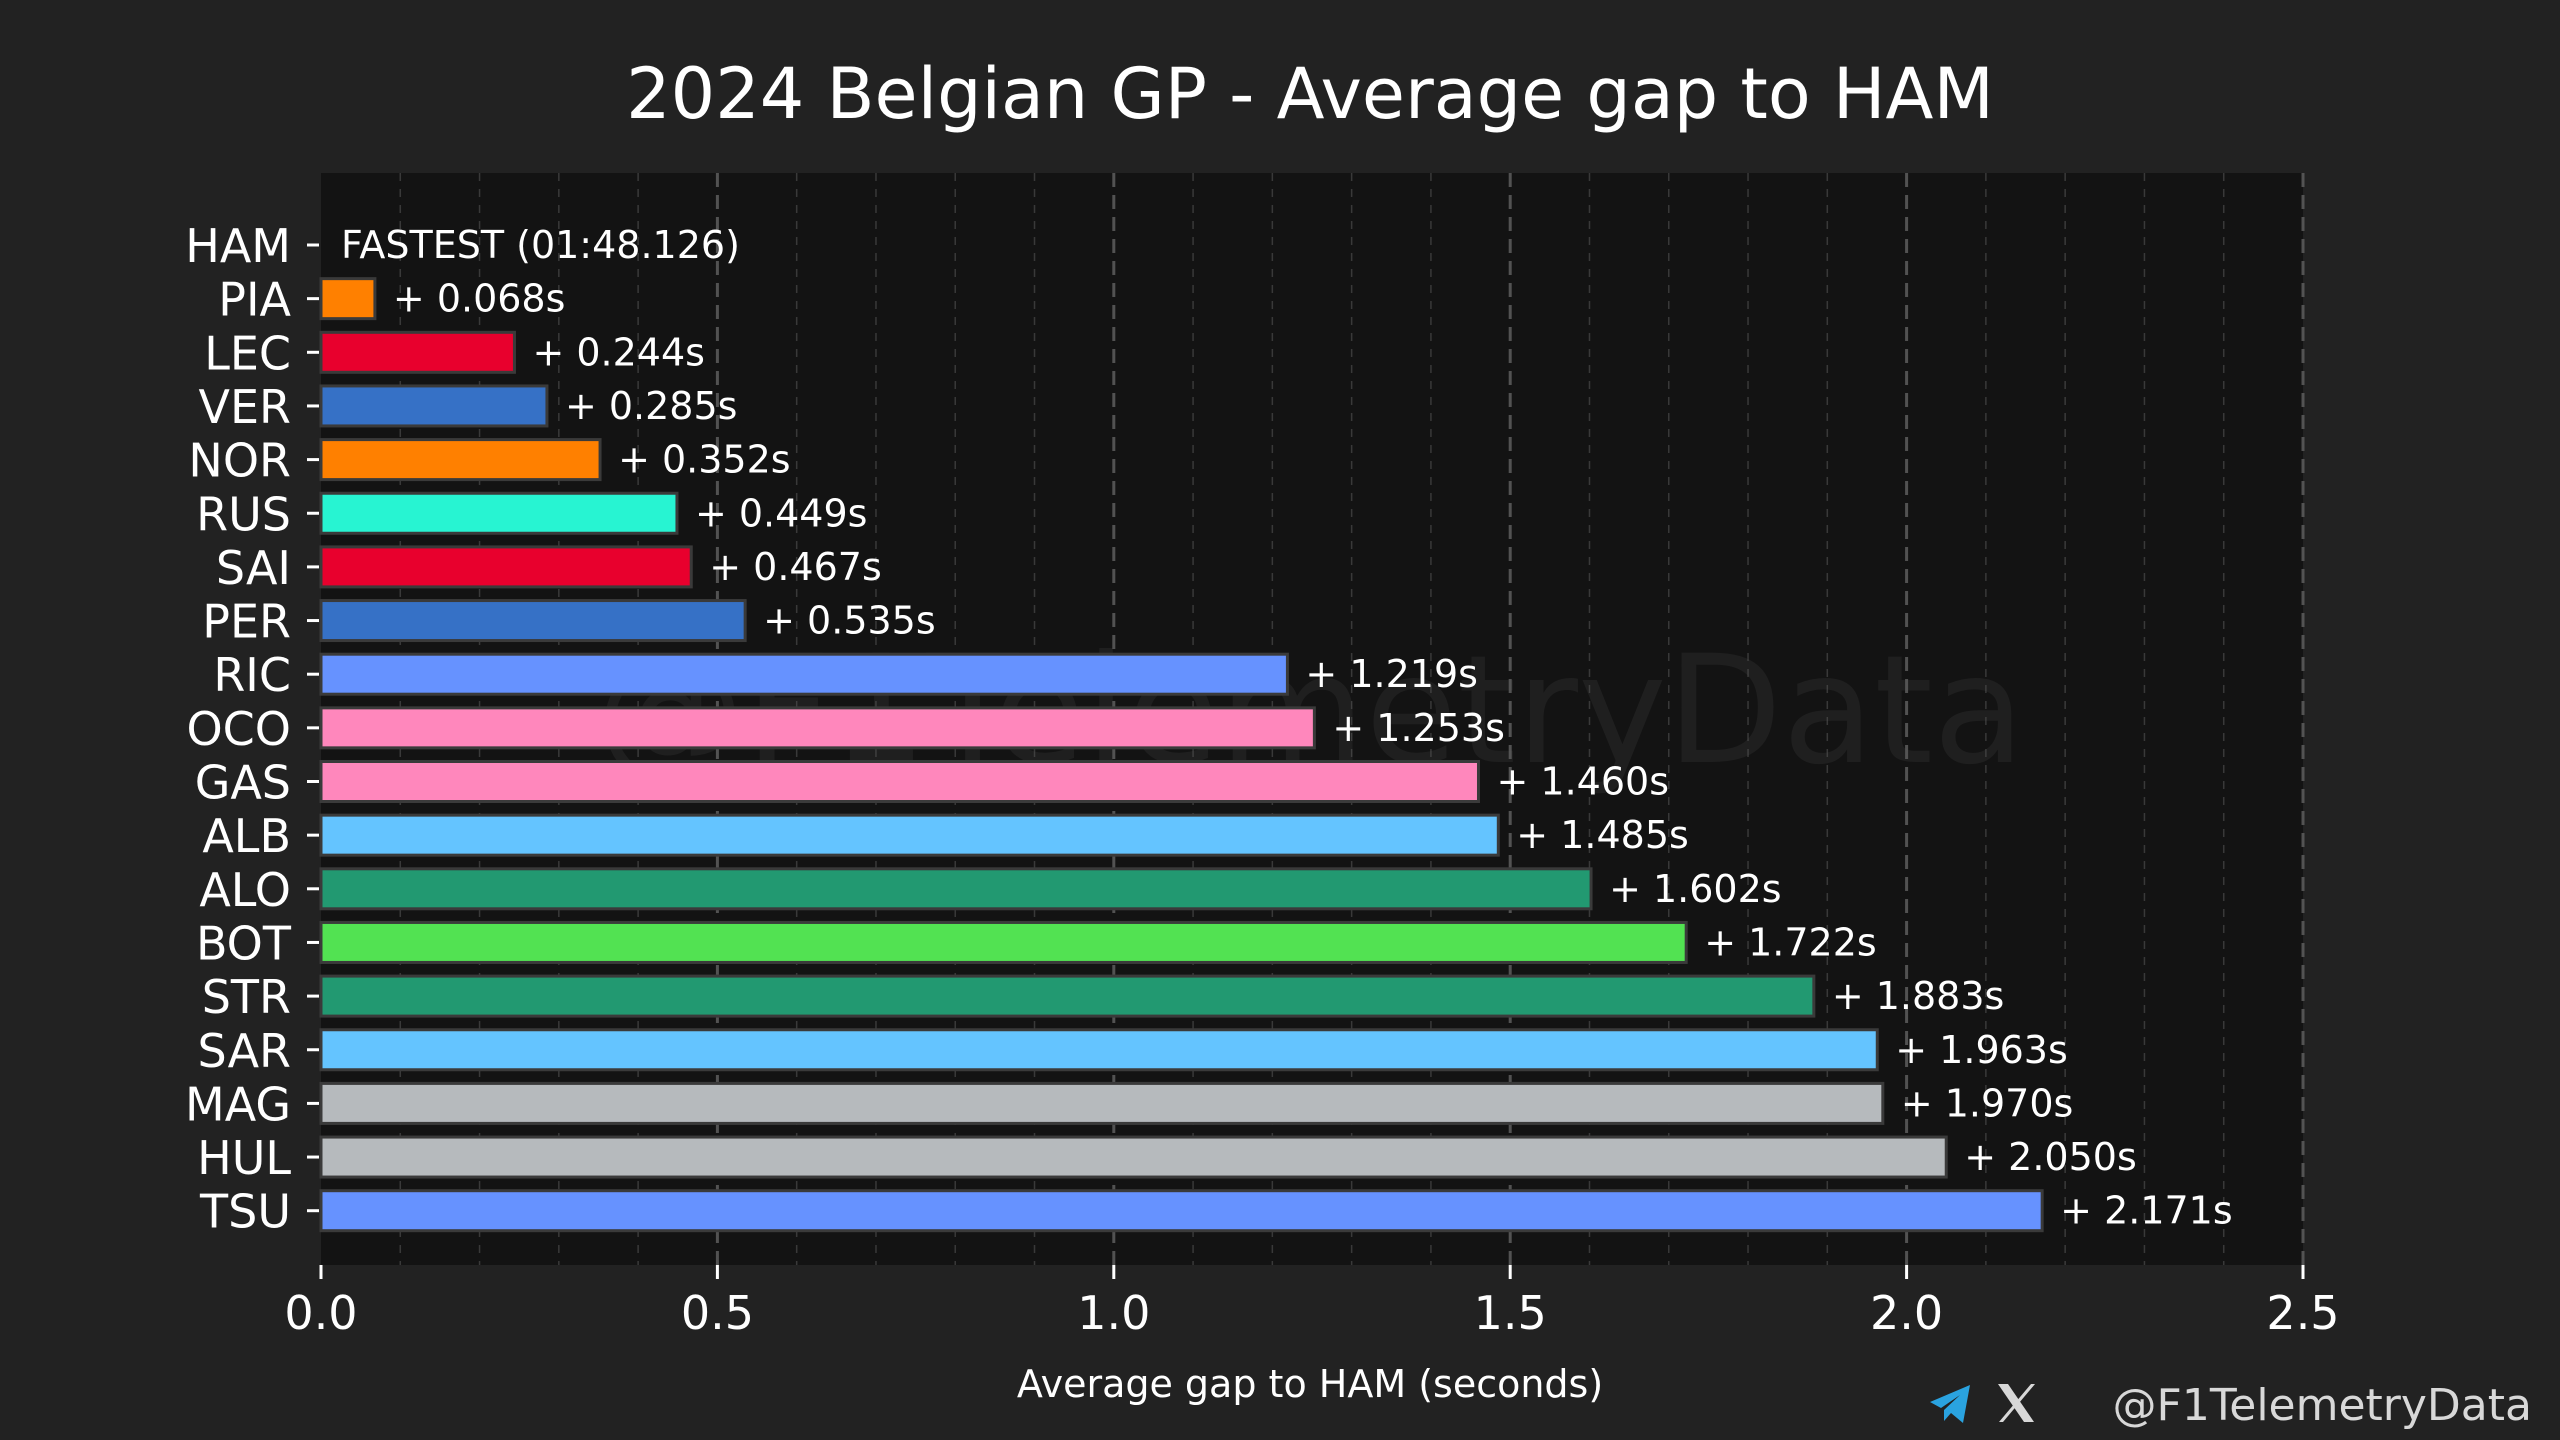 The image size is (2560, 1440). I want to click on credit: @F1TelemetryData, so click(2231, 1405).